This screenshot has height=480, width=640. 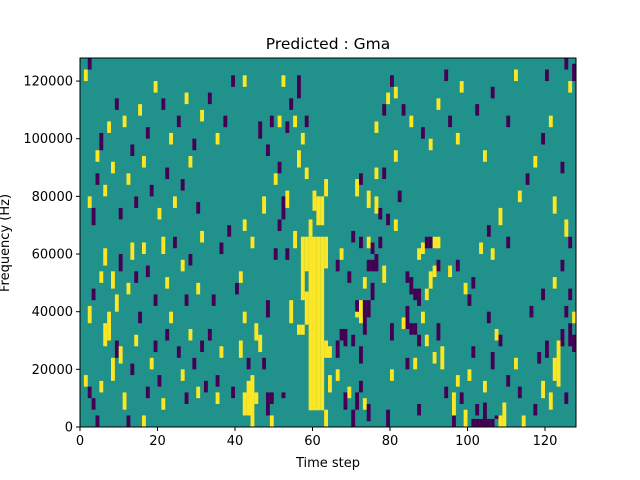 I want to click on y-tick-label: 60000, so click(x=52, y=255).